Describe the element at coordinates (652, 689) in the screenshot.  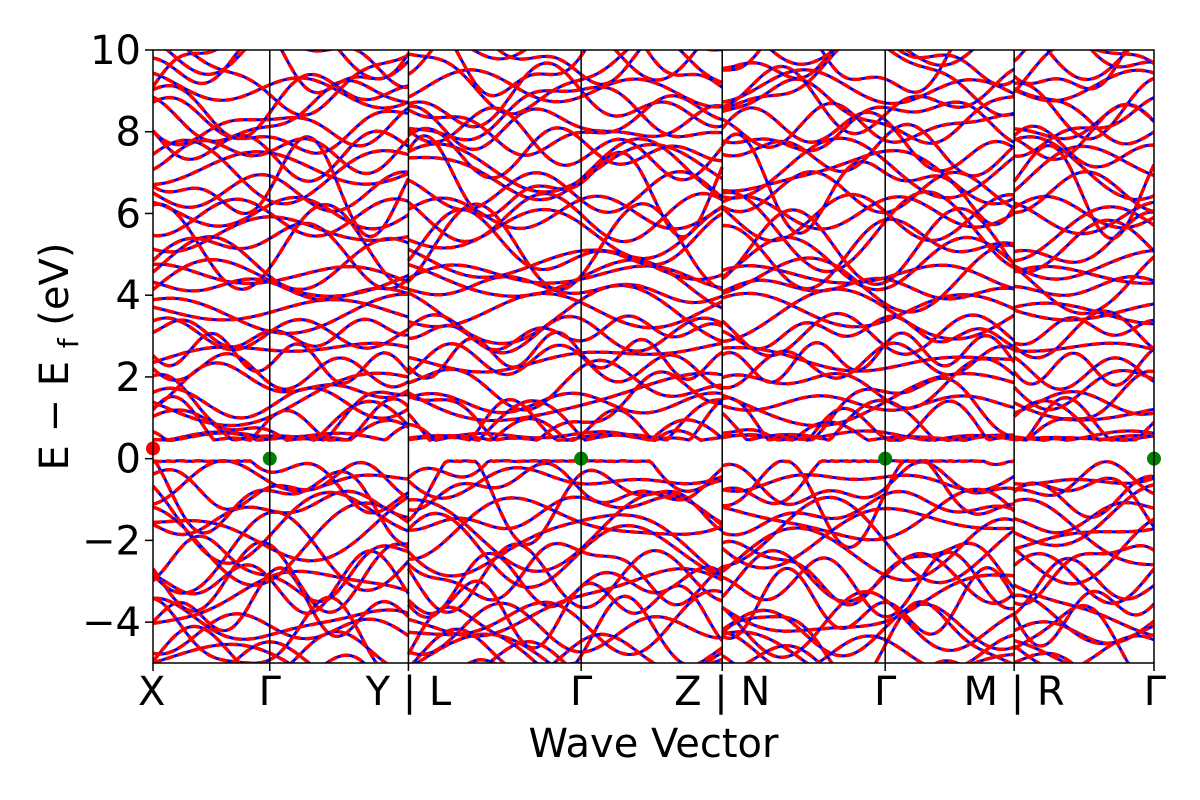
I see `x-axis: X Γ Y | L Γ Z | N Γ M | R Γ` at that location.